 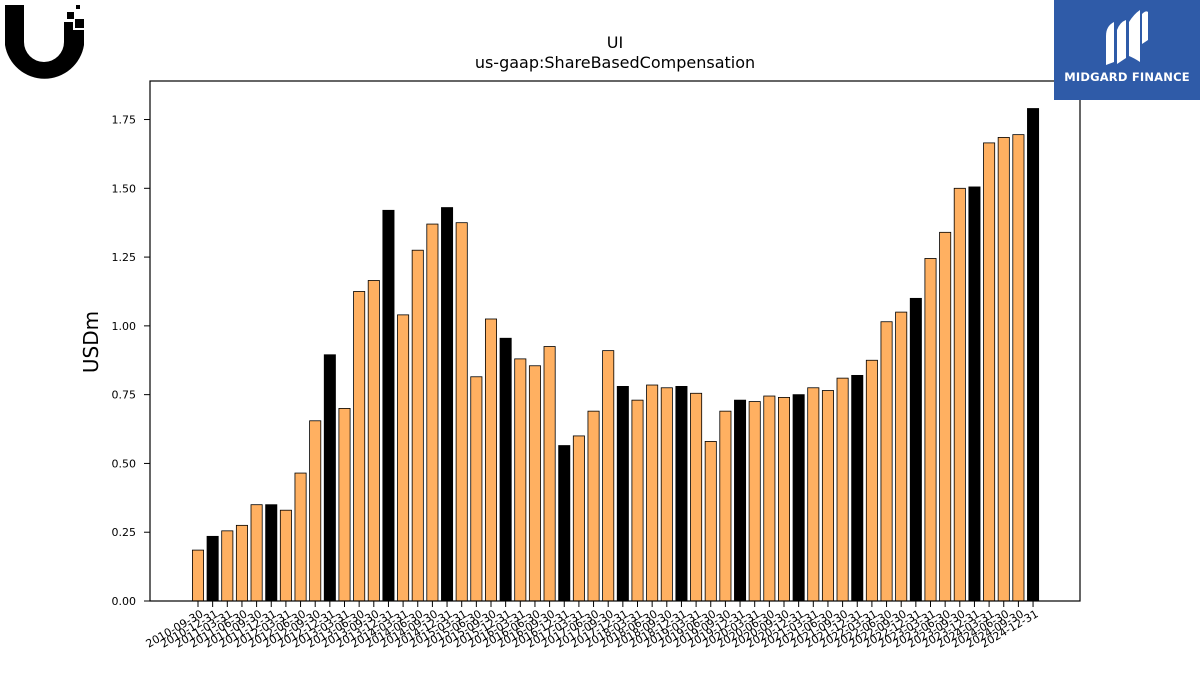 What do you see at coordinates (44, 42) in the screenshot?
I see `ubiquiti-u-logo` at bounding box center [44, 42].